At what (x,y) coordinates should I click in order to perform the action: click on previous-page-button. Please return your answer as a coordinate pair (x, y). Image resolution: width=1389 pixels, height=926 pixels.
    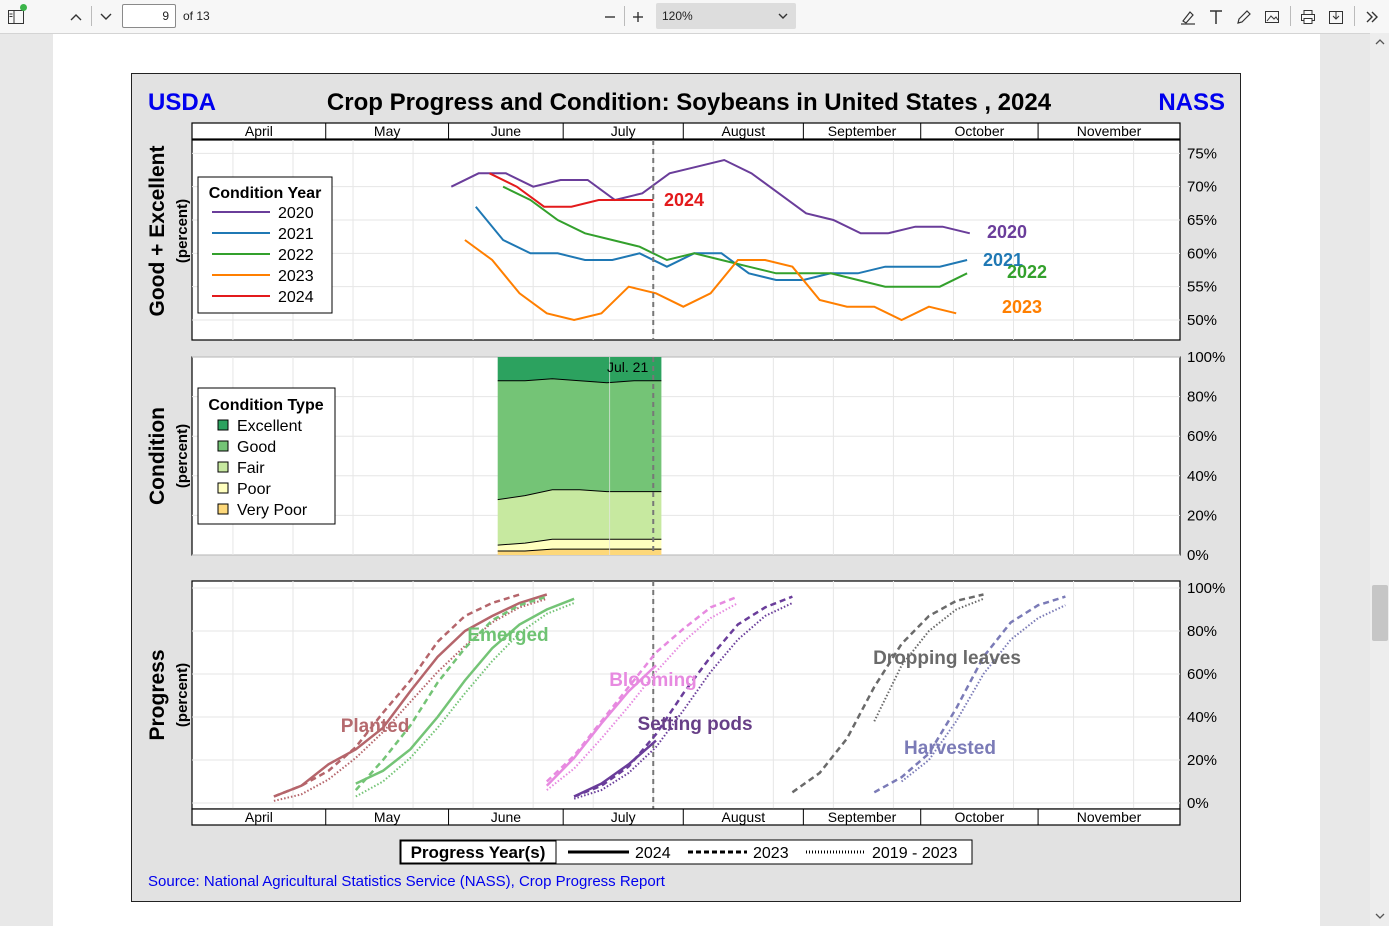
    Looking at the image, I should click on (76, 16).